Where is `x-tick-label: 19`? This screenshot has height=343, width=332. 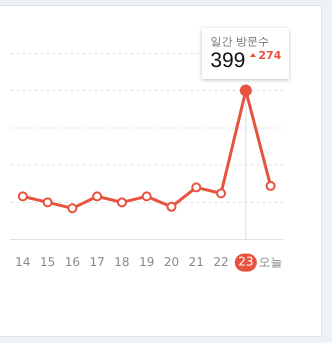 x-tick-label: 19 is located at coordinates (146, 261).